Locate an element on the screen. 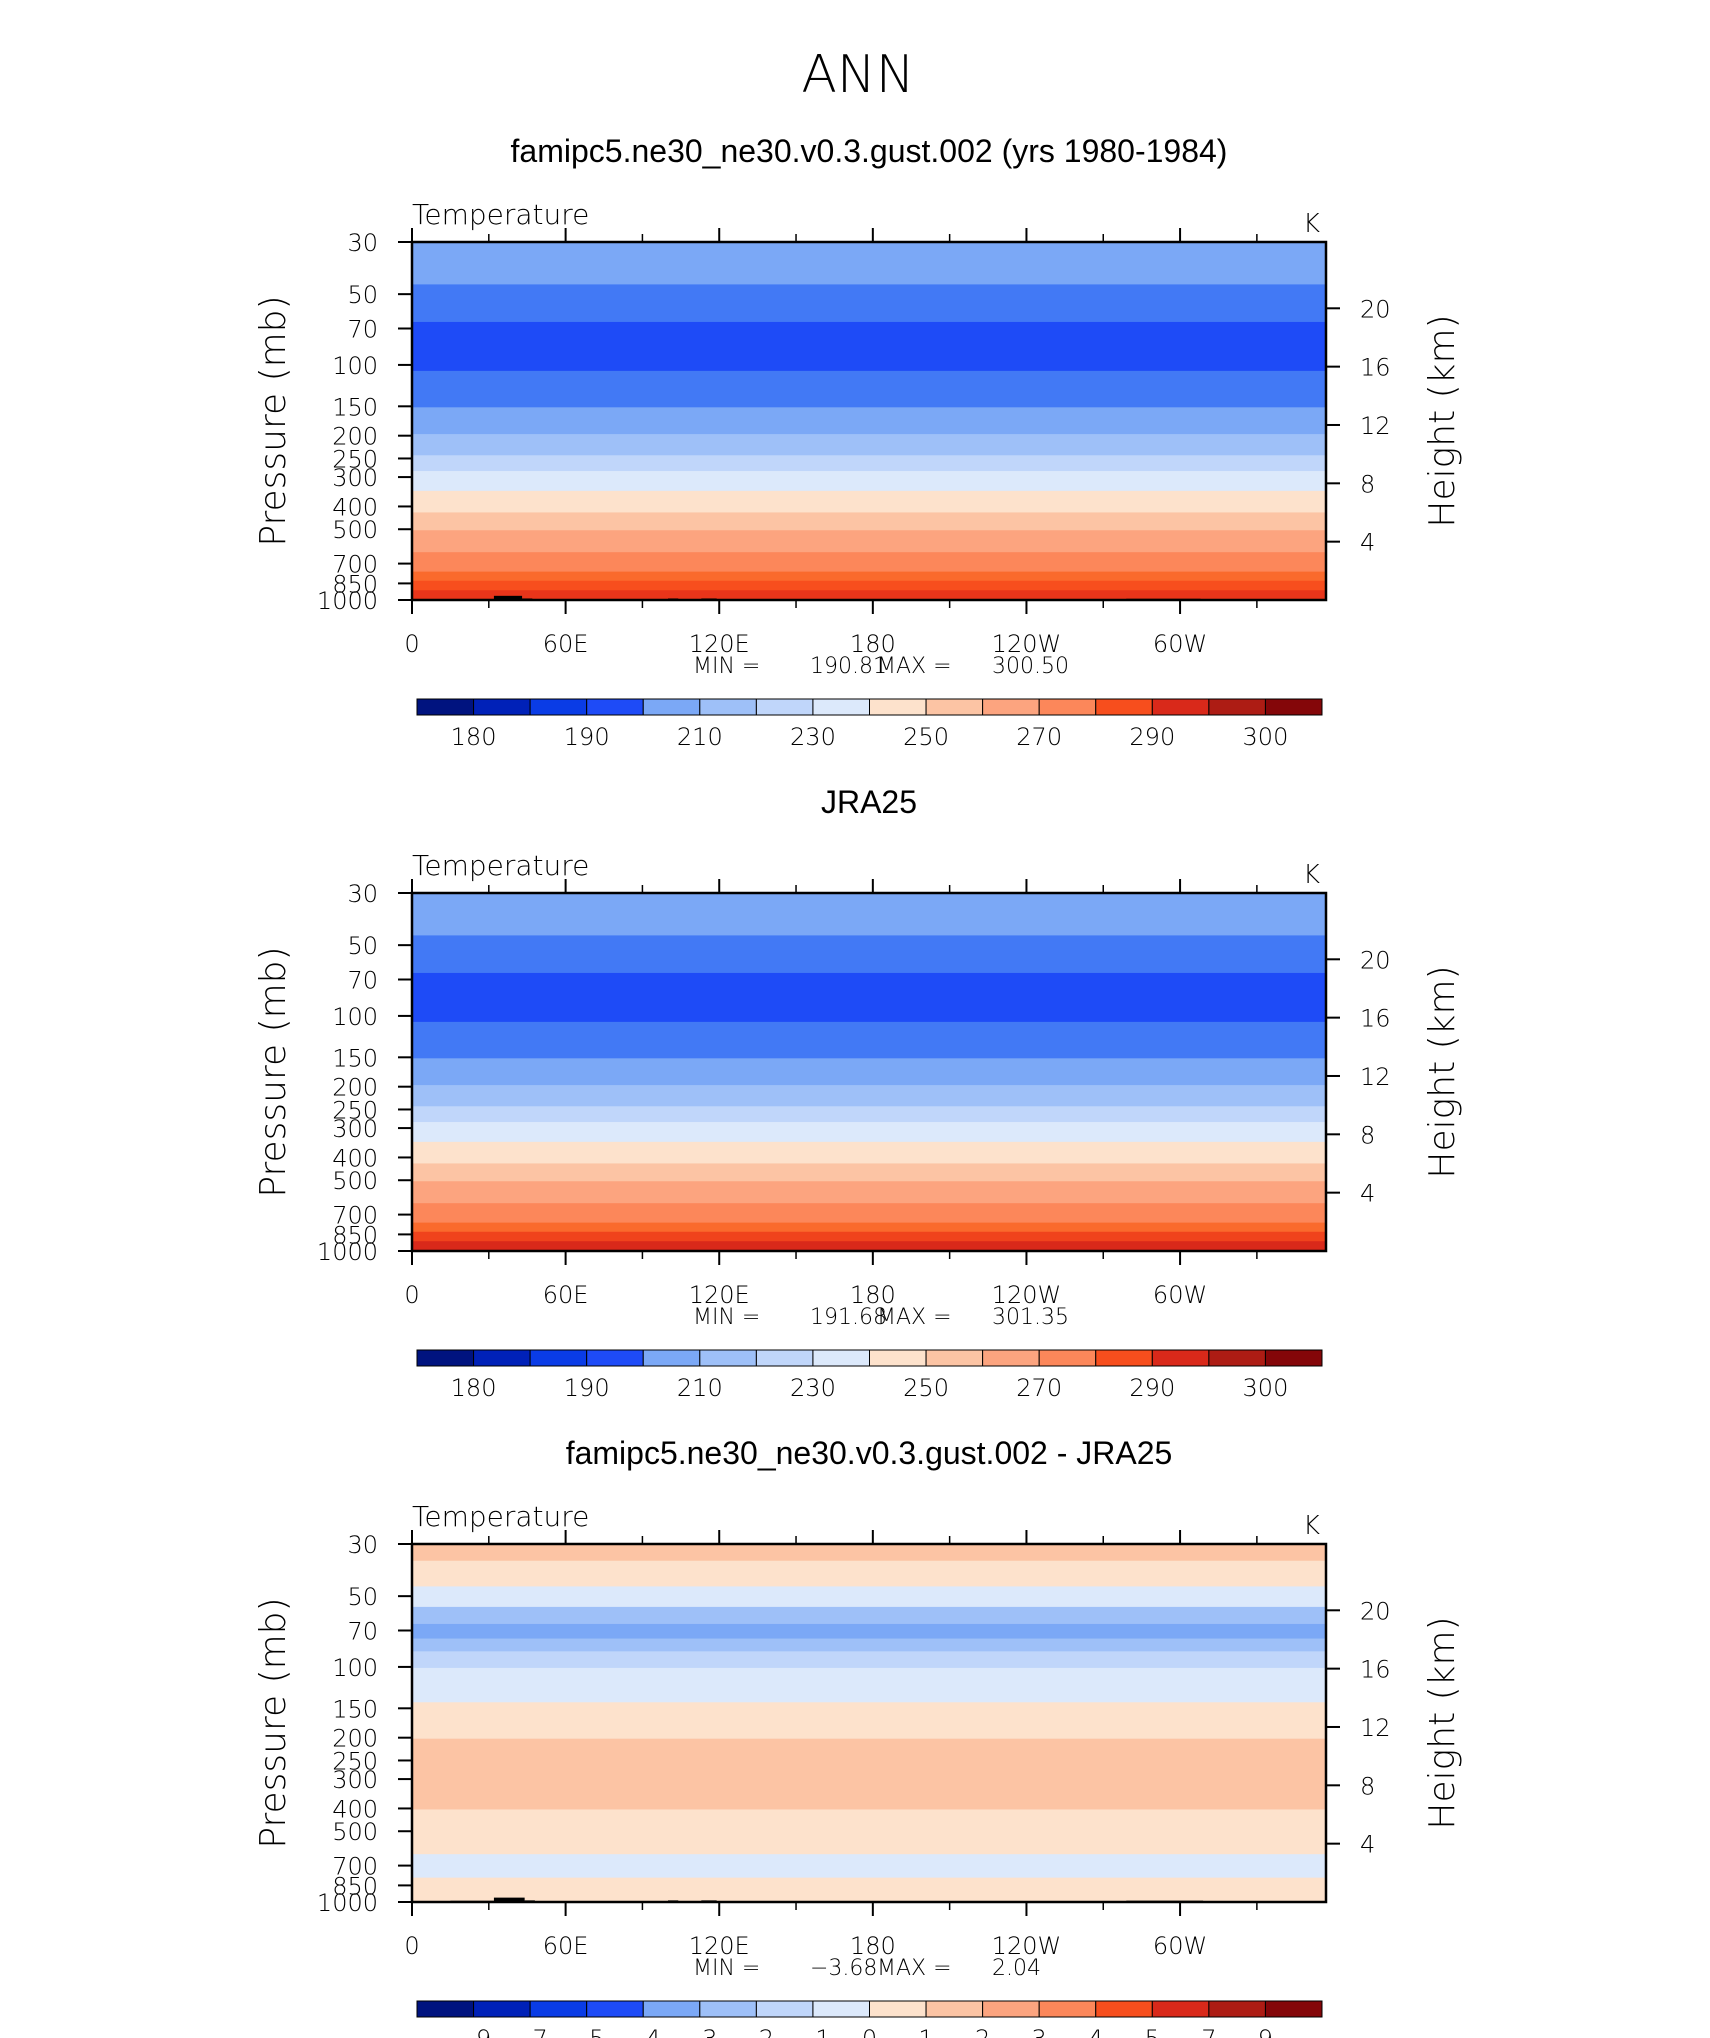 The width and height of the screenshot is (1710, 2038). colorbar-tick-label: 210 is located at coordinates (700, 1388).